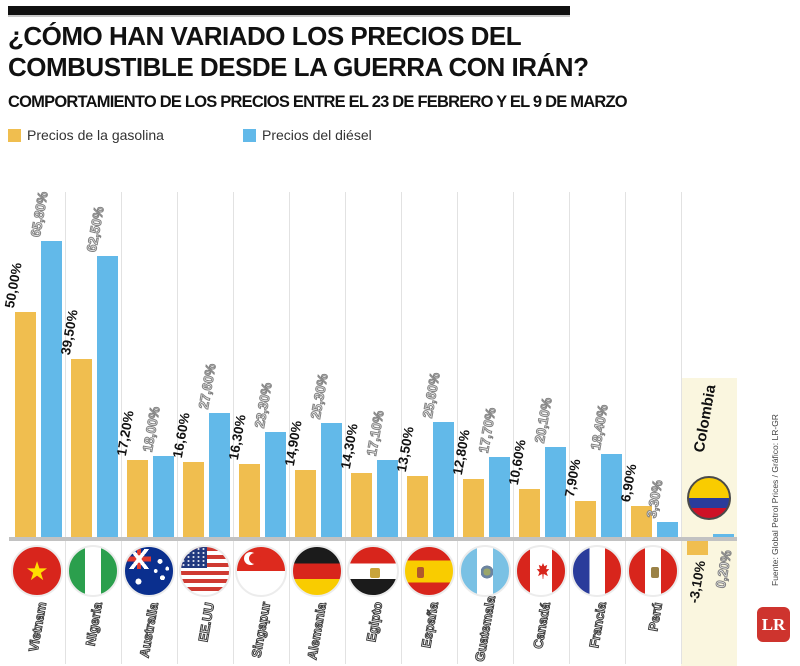 The height and width of the screenshot is (666, 800). I want to click on gasoline-bar-nigeria, so click(81, 448).